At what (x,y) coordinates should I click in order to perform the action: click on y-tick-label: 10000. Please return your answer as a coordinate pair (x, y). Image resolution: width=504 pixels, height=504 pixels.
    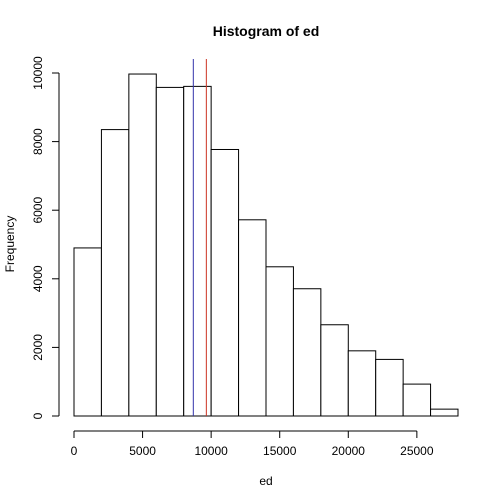
    Looking at the image, I should click on (38, 73).